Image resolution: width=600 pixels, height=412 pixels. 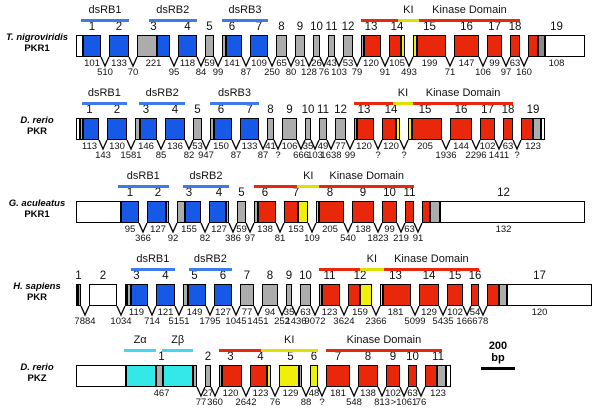 What do you see at coordinates (175, 146) in the screenshot?
I see `exon-size: 136` at bounding box center [175, 146].